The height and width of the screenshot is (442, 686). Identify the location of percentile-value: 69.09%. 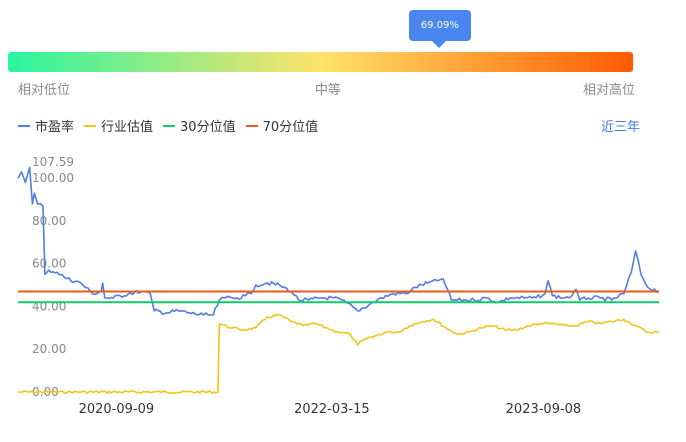
(439, 25).